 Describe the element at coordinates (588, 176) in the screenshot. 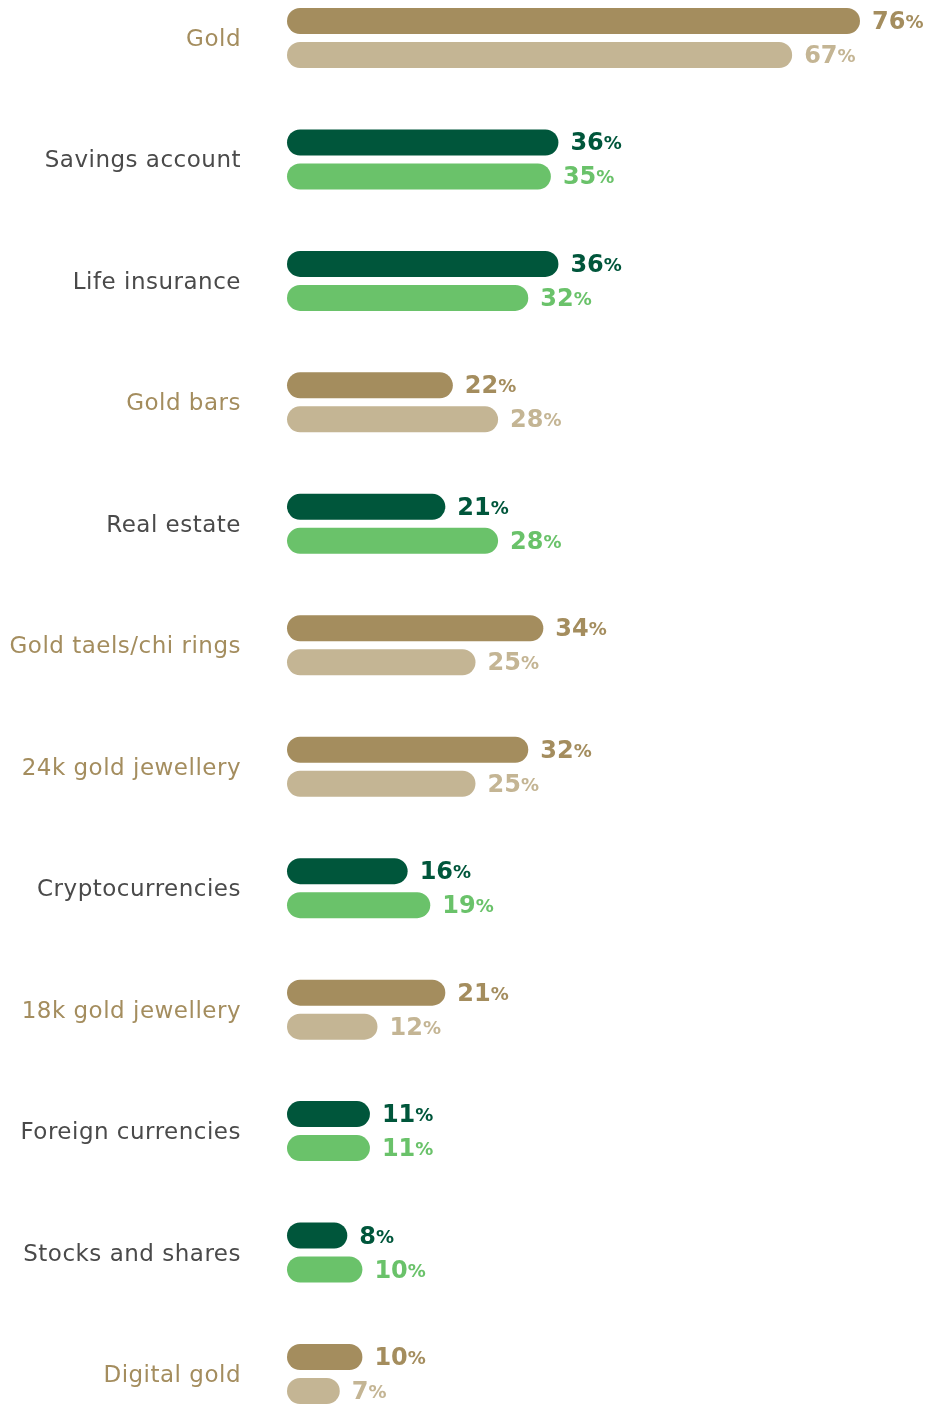

I see `data-label: 35%` at that location.